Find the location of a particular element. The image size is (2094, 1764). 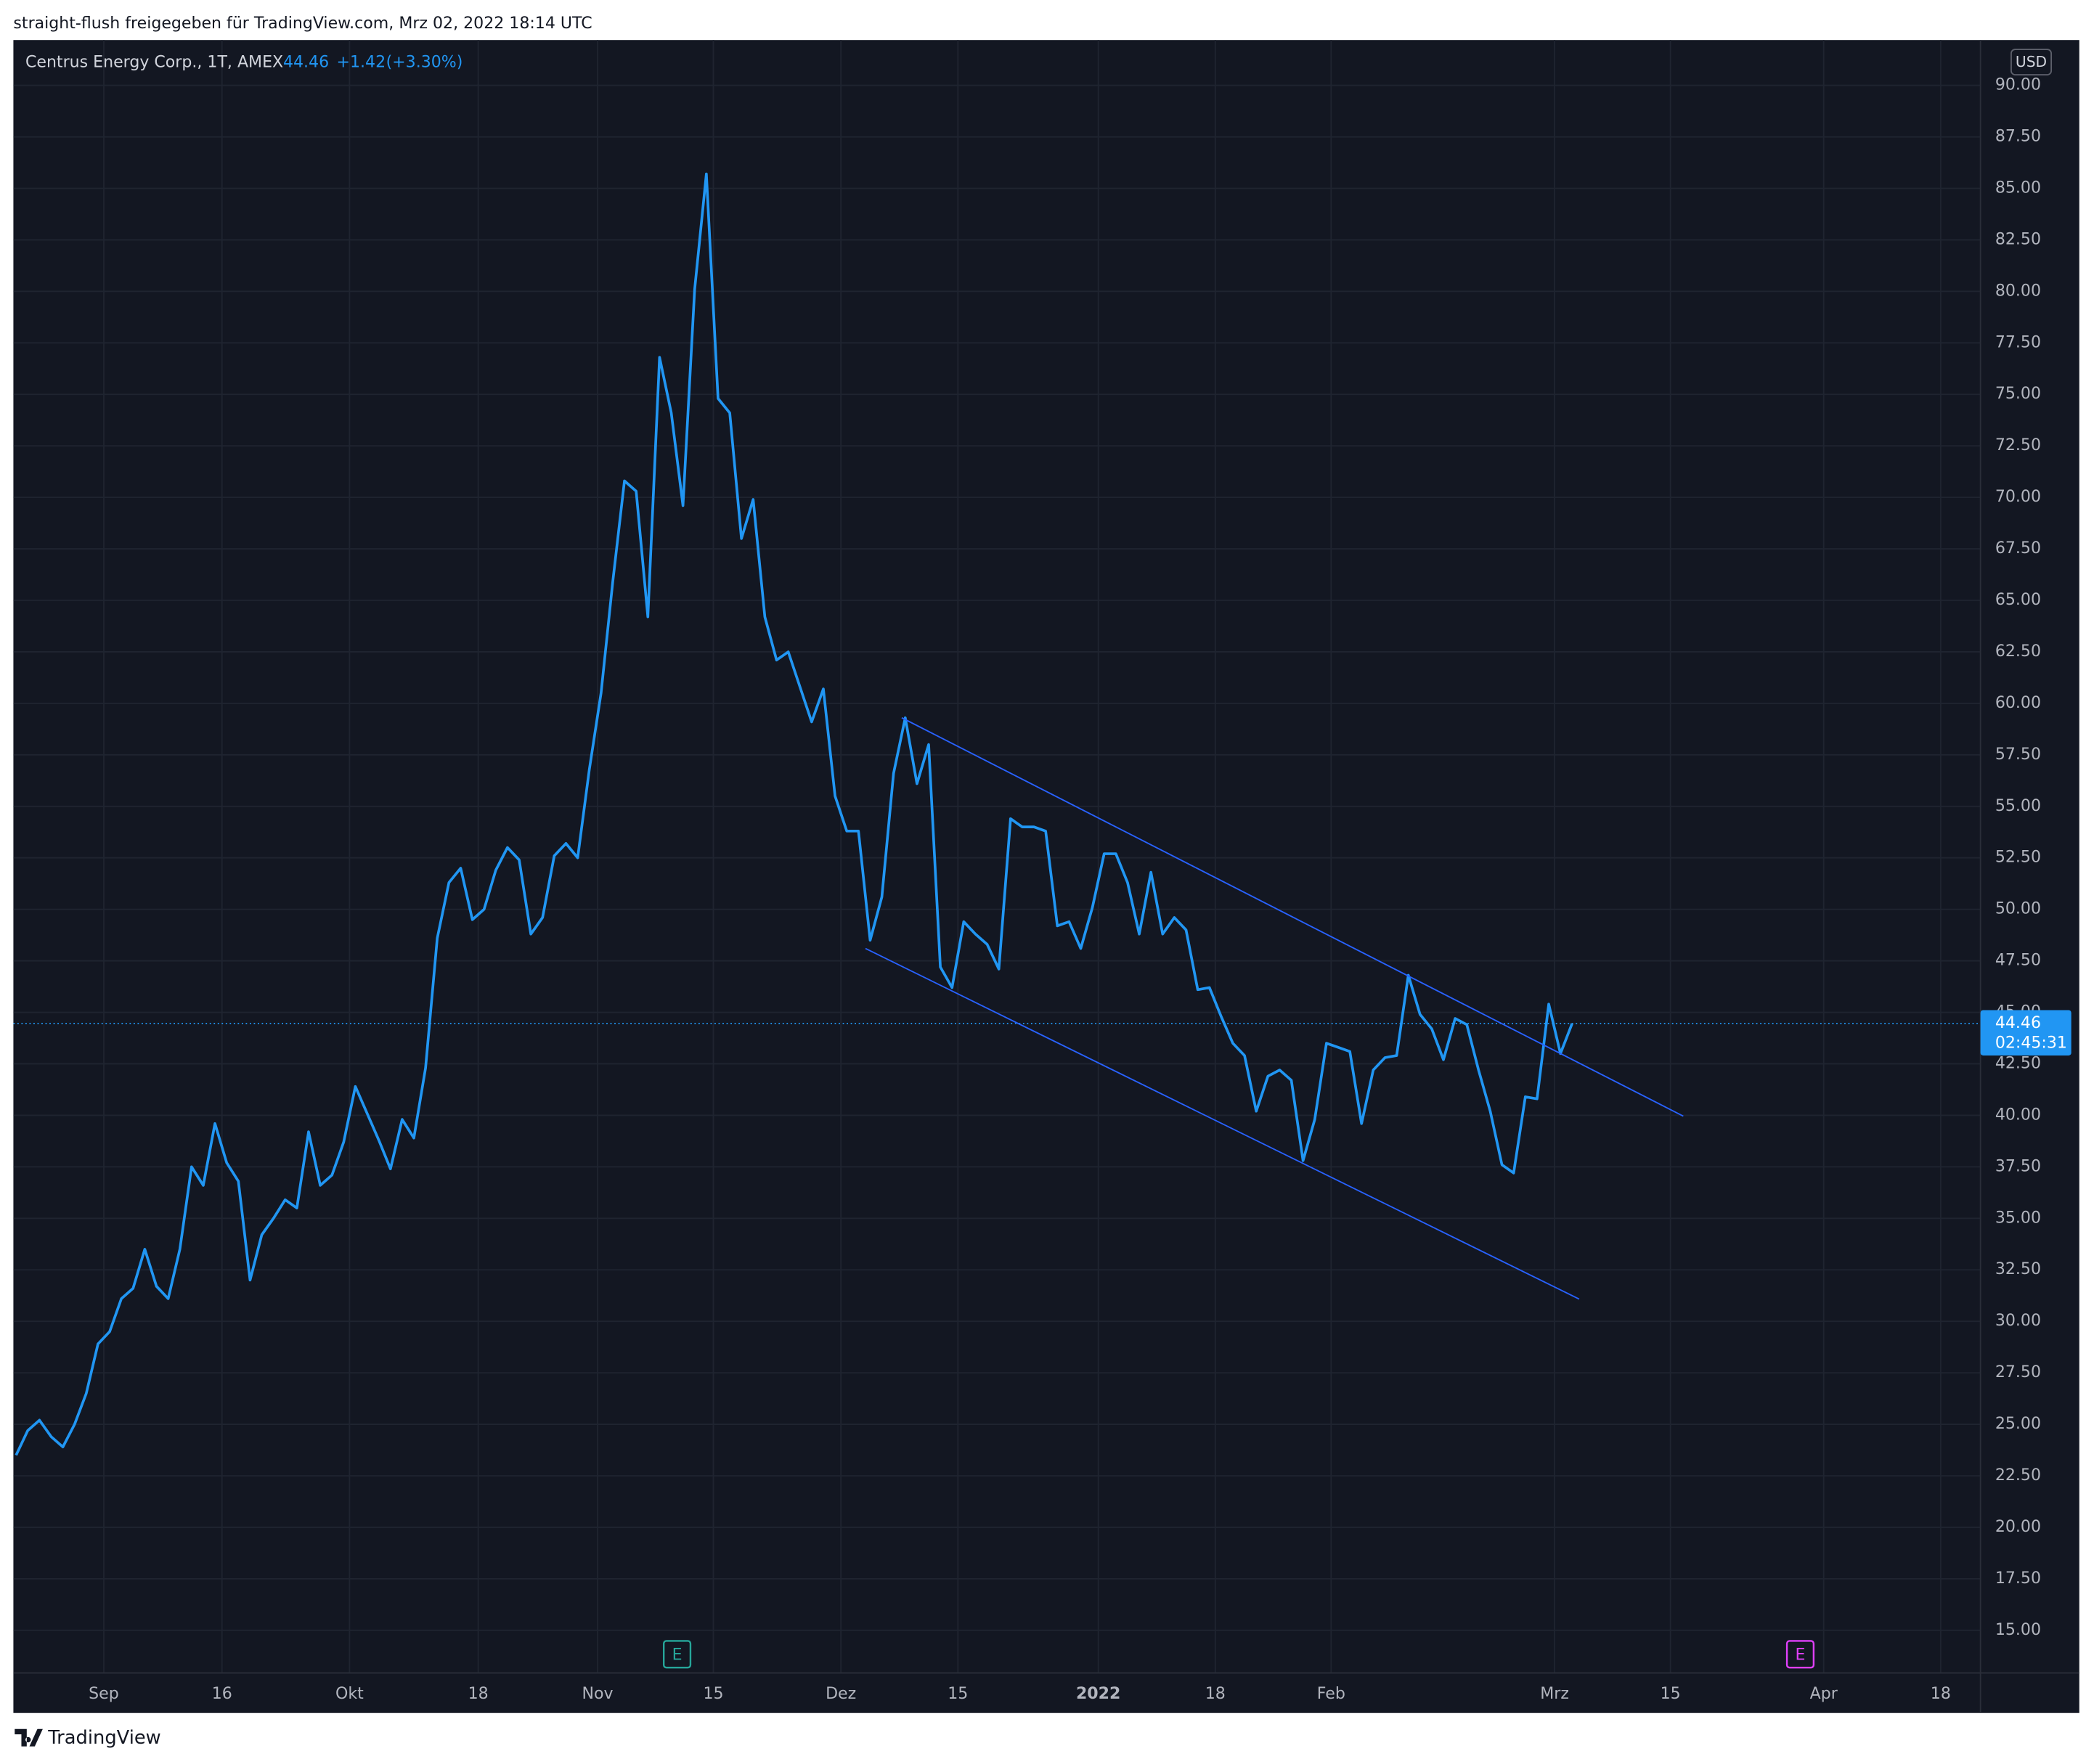

y-tick-label: 20.00 is located at coordinates (2018, 1527).